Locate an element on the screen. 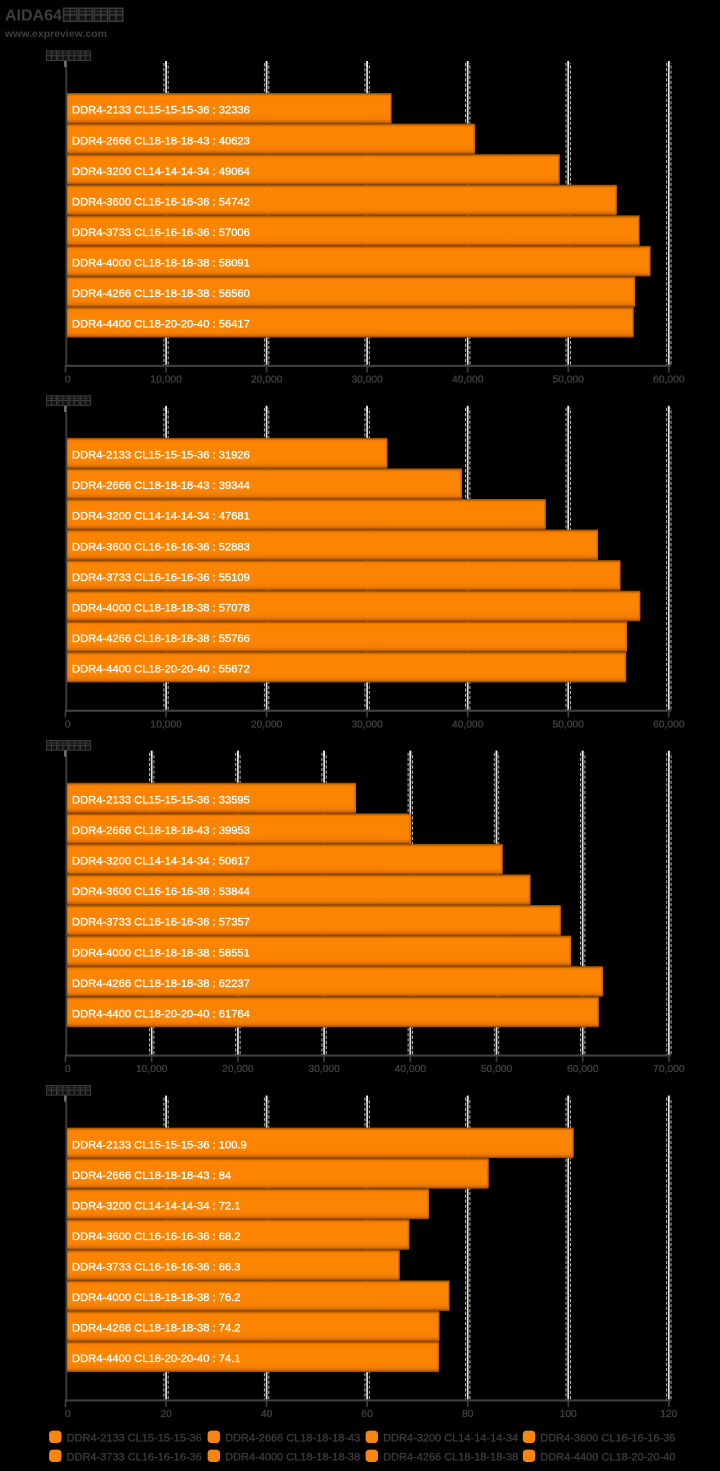 The width and height of the screenshot is (720, 1471). svg-text: DDR4-3733 CL16-16-16-36 is located at coordinates (134, 1458).